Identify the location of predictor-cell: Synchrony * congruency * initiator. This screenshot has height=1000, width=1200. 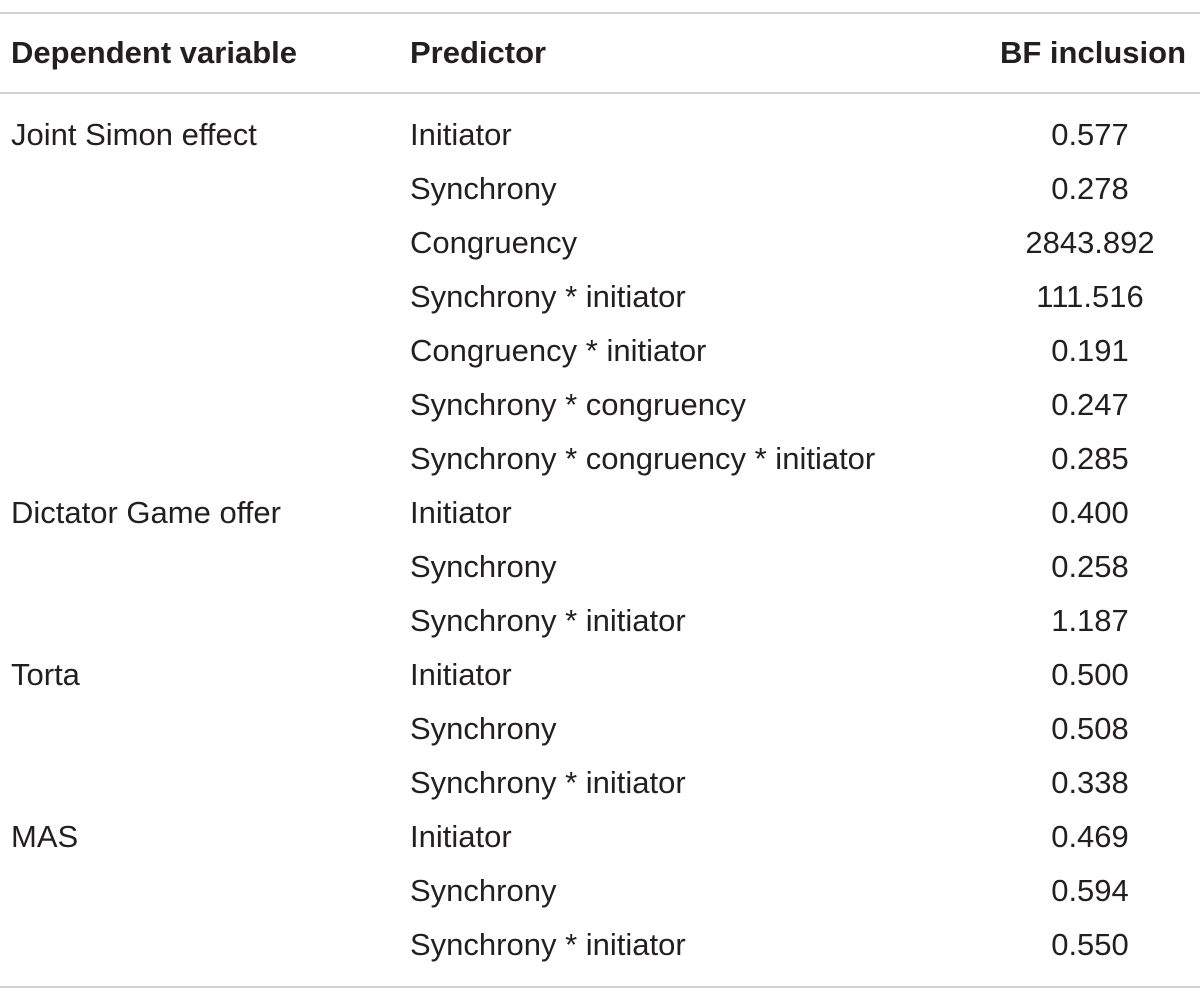
(643, 458).